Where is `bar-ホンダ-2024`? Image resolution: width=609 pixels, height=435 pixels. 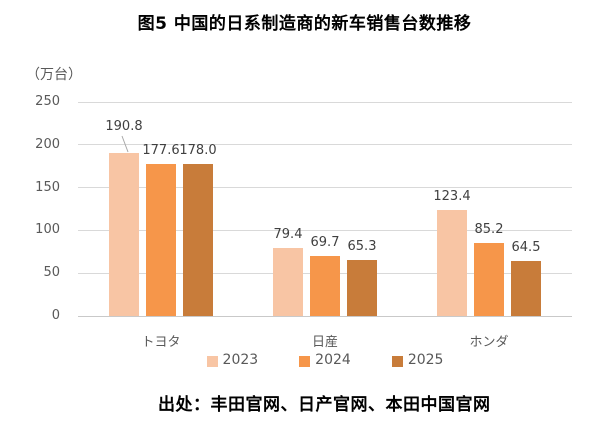
bar-ホンダ-2024 is located at coordinates (489, 279).